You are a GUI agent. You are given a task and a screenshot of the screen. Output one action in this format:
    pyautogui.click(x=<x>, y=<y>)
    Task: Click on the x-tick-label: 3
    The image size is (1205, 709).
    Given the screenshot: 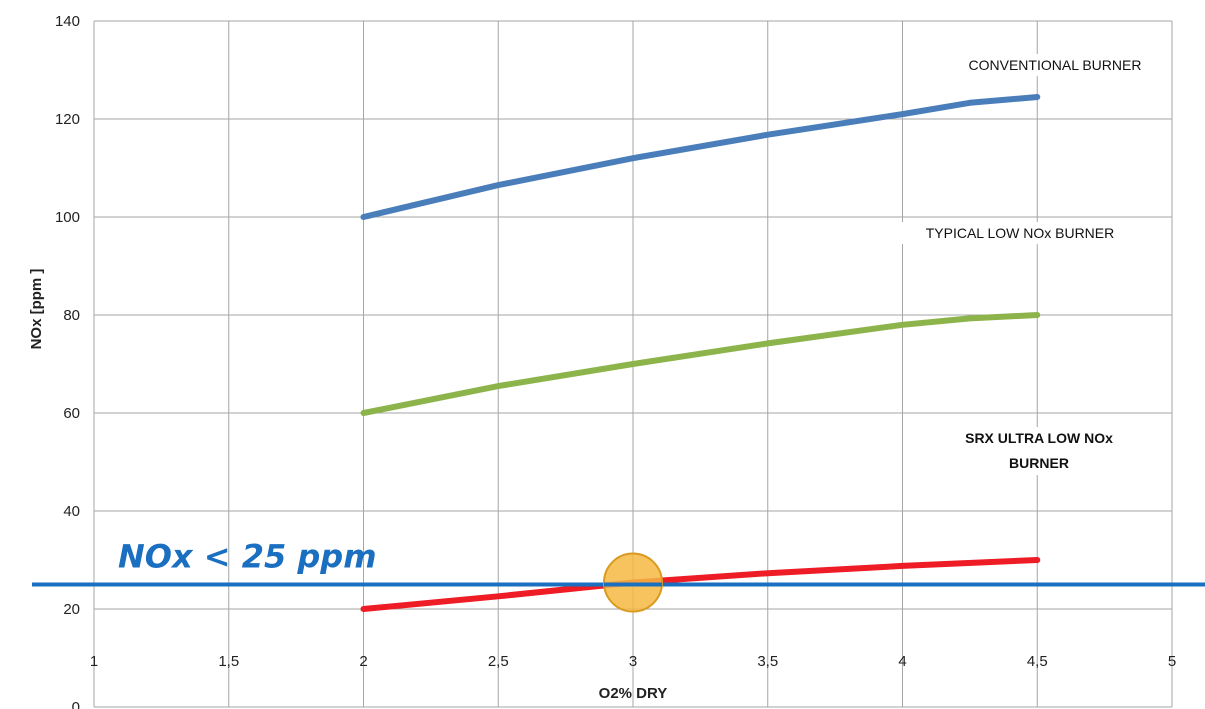 What is the action you would take?
    pyautogui.click(x=633, y=661)
    